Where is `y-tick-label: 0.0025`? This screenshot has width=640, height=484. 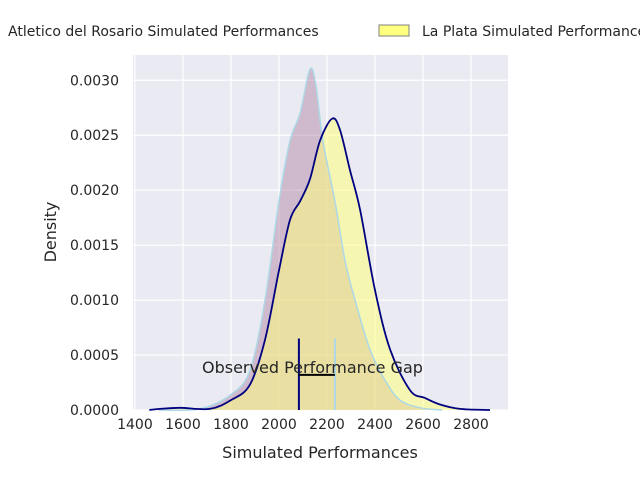 y-tick-label: 0.0025 is located at coordinates (94, 136).